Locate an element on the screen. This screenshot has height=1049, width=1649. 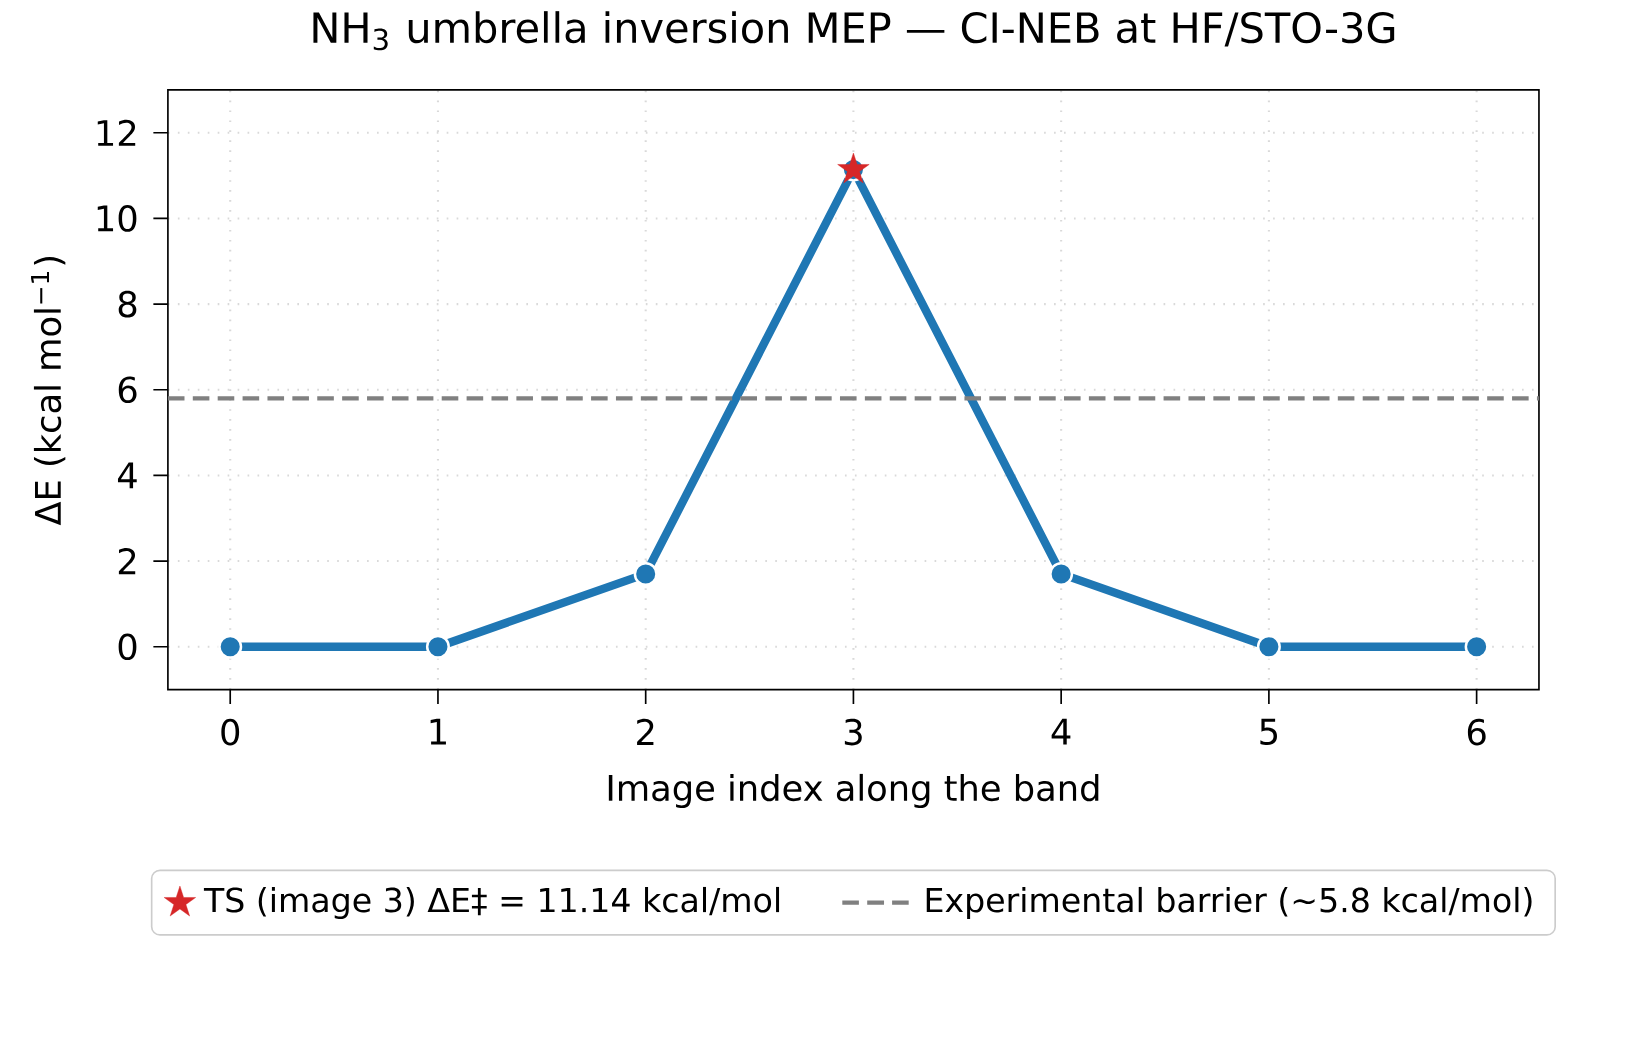
y-tick-label: 12 is located at coordinates (116, 132).